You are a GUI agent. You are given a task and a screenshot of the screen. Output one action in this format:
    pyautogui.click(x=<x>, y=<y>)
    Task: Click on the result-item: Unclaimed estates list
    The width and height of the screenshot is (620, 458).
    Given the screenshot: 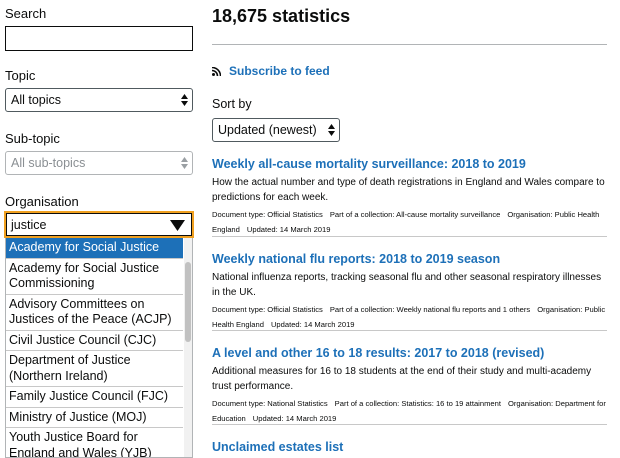 What is the action you would take?
    pyautogui.click(x=409, y=449)
    